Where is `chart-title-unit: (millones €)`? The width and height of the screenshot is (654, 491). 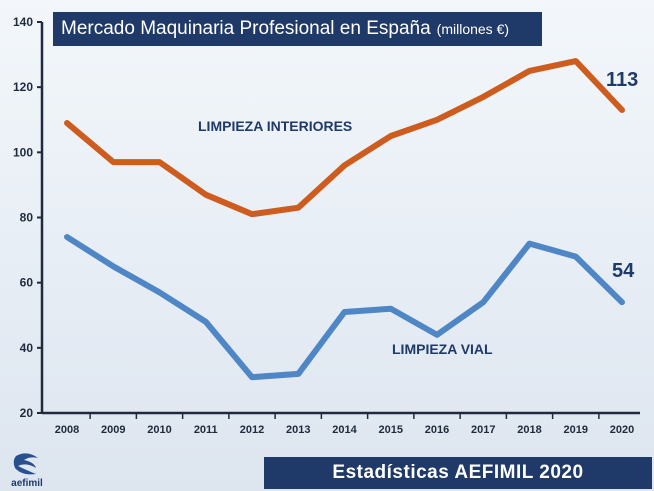
chart-title-unit: (millones €) is located at coordinates (473, 29).